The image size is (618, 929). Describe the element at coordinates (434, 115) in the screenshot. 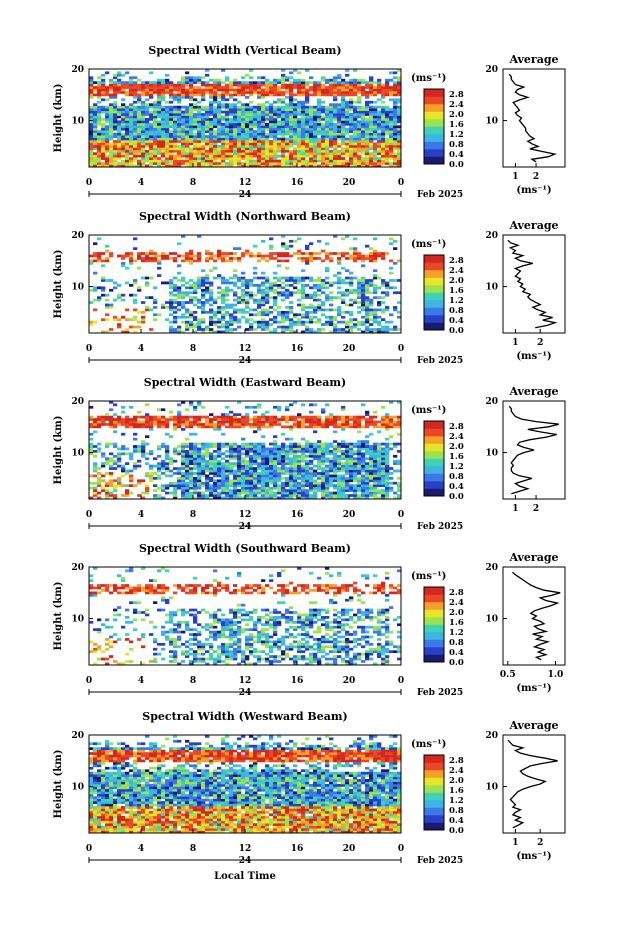

I see `colorbar-swatch` at that location.